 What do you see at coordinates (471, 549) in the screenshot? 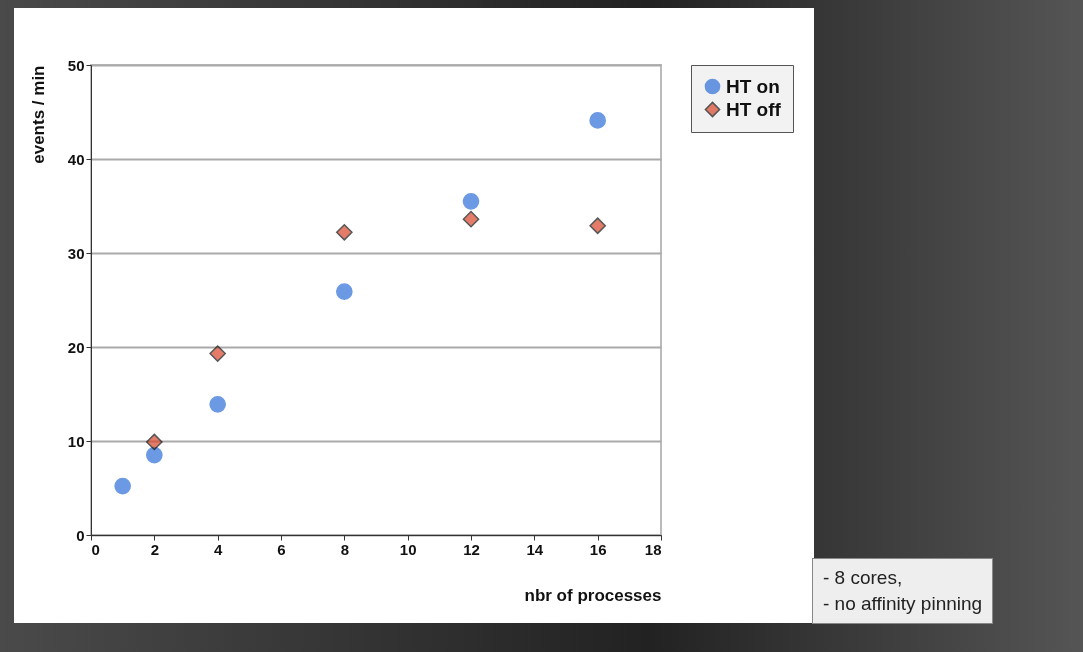
I see `x-tick-label: 12` at bounding box center [471, 549].